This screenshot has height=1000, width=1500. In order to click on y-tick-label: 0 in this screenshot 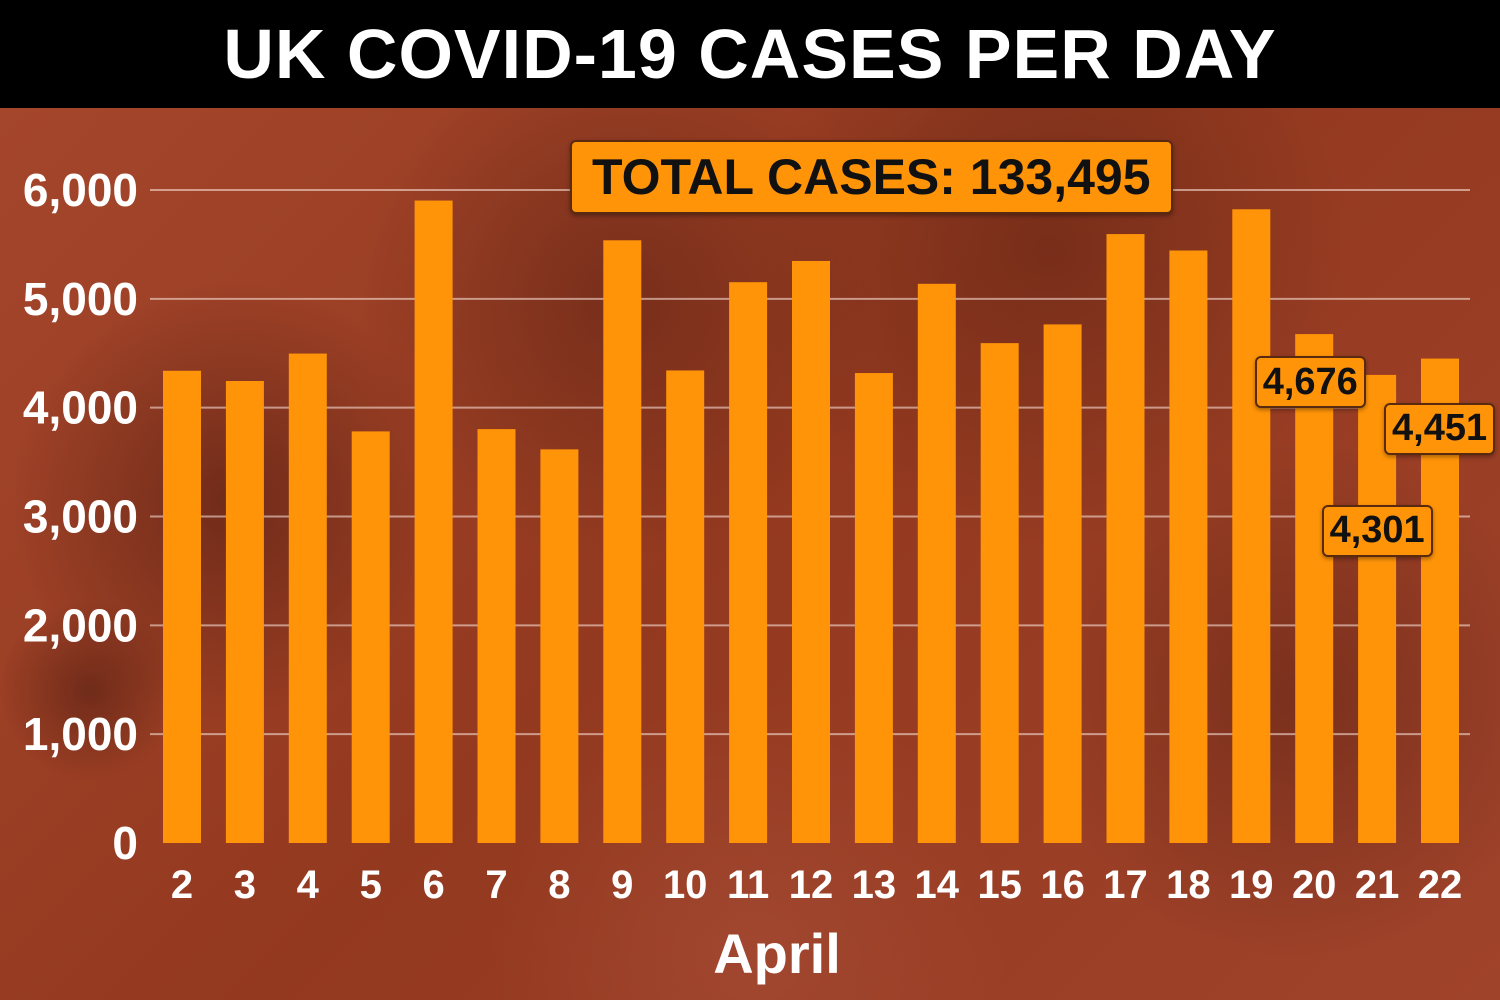, I will do `click(125, 843)`.